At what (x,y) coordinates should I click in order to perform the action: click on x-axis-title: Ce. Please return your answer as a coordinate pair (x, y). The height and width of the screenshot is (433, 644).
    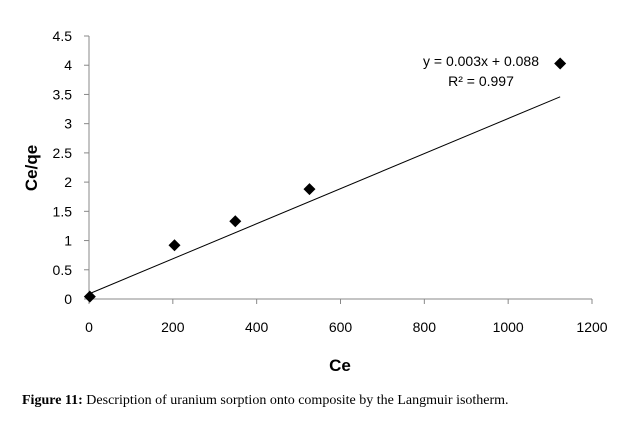
    Looking at the image, I should click on (340, 365).